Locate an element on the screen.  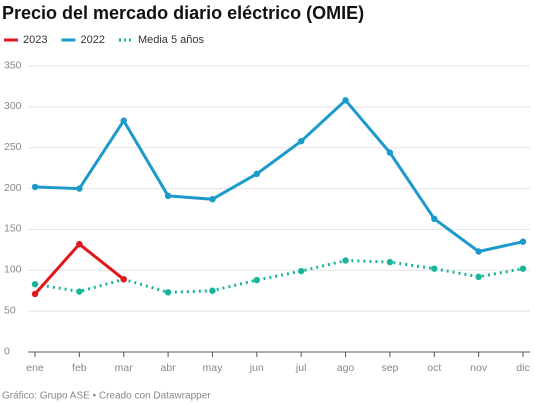
x-tick-label: dic is located at coordinates (522, 368).